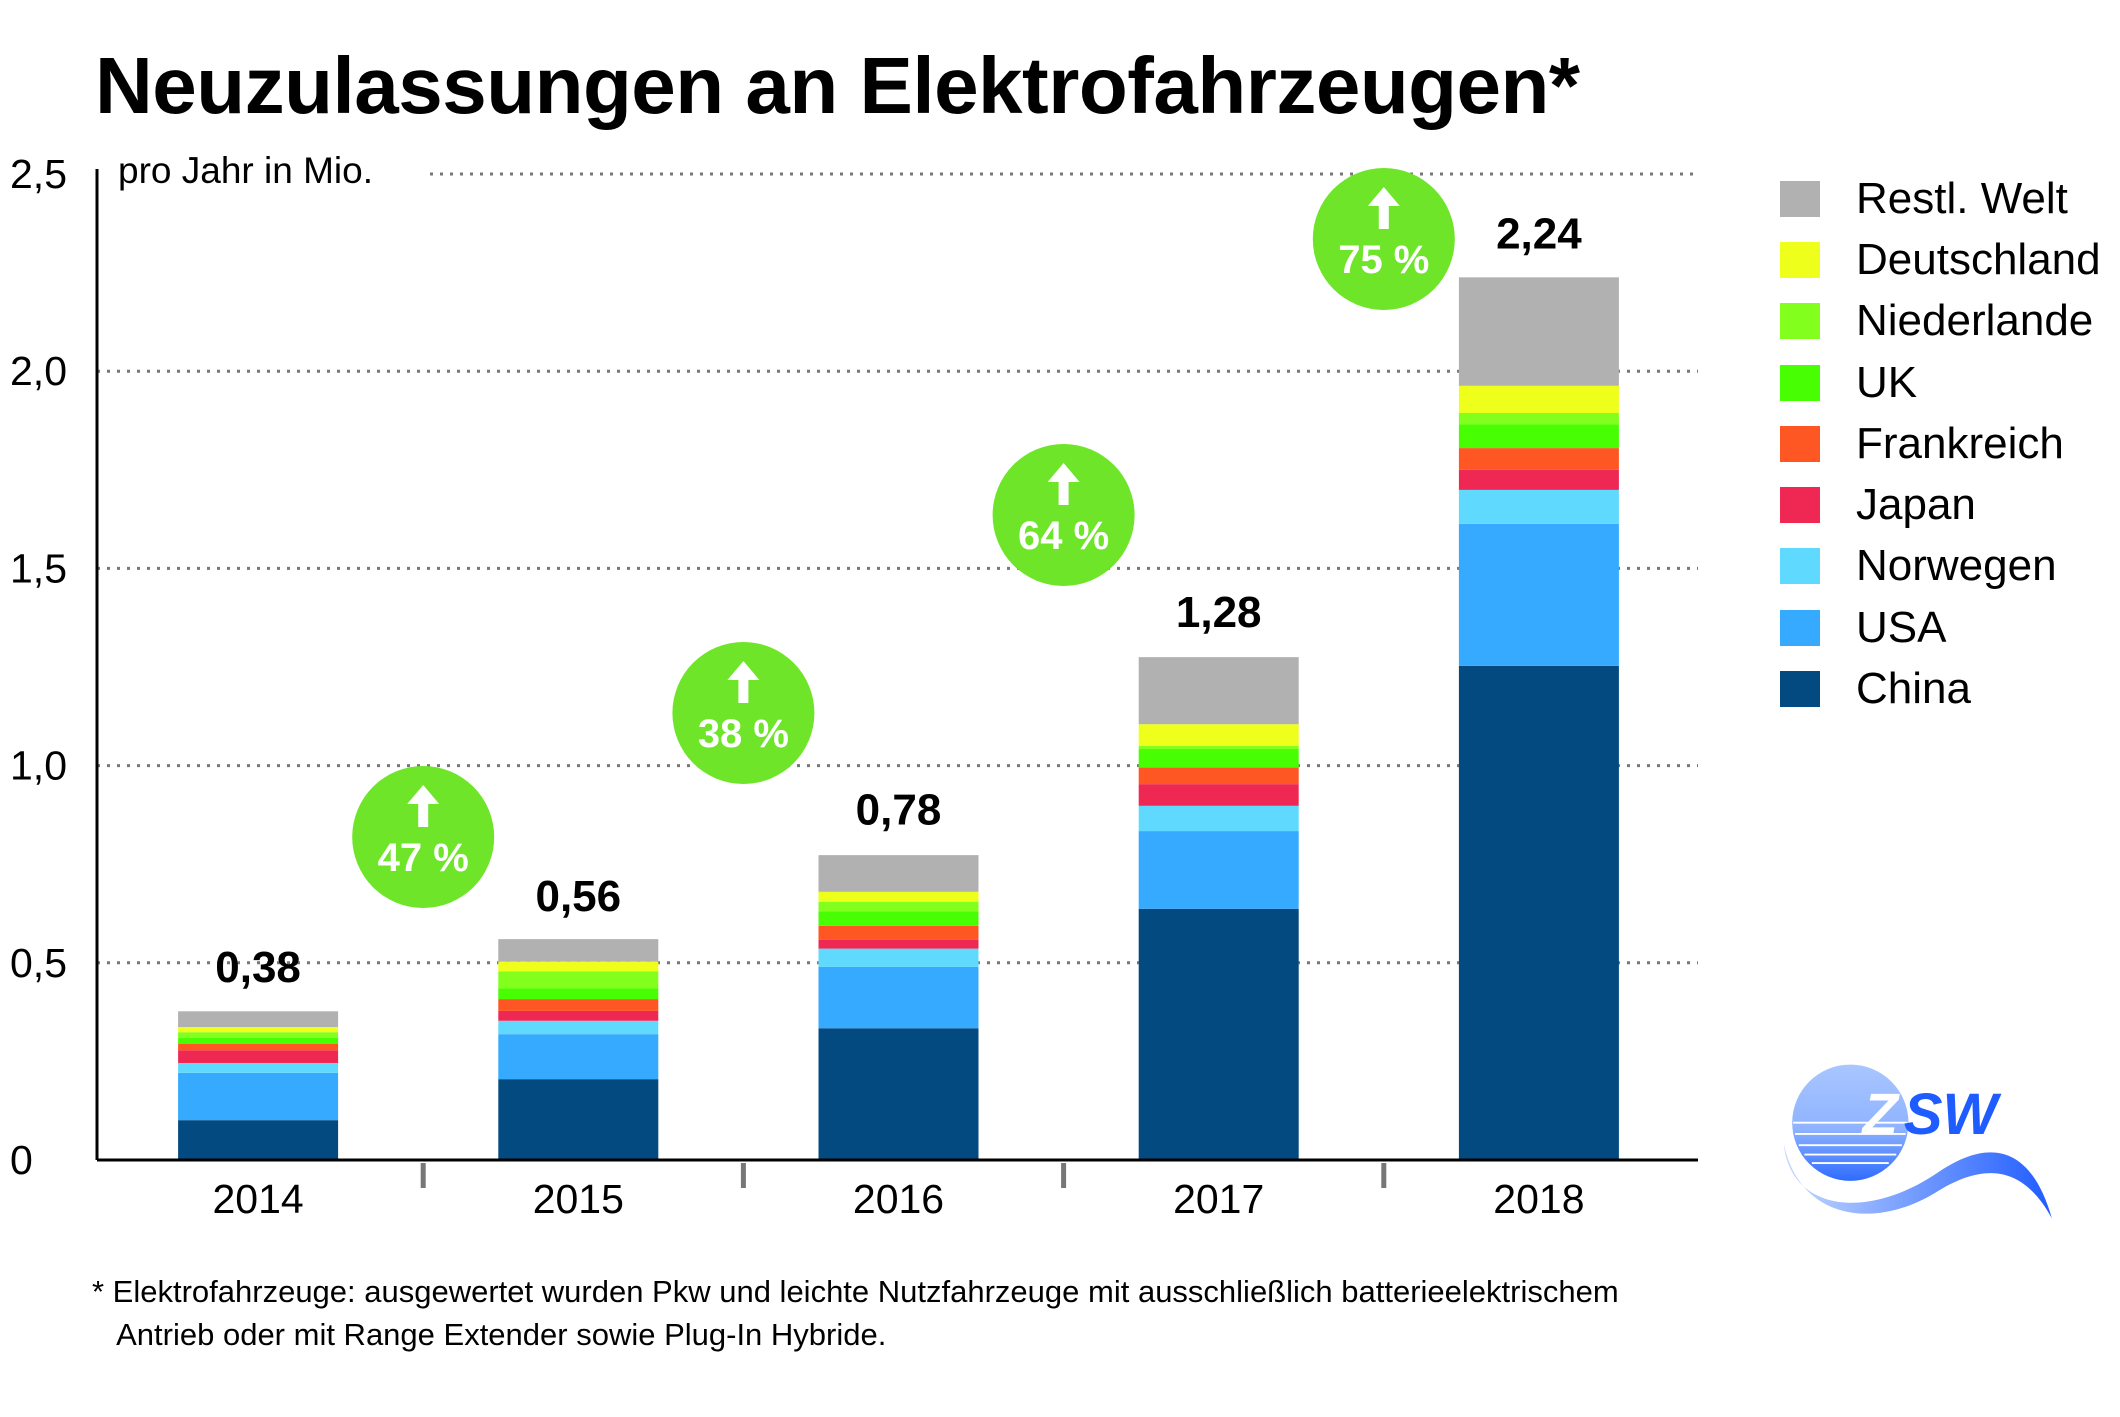 This screenshot has height=1417, width=2120. I want to click on bar-stack-2014, so click(258, 1085).